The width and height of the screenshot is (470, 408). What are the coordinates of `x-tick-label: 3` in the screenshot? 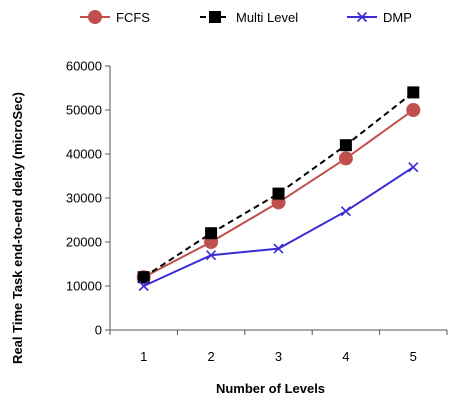 It's located at (278, 356).